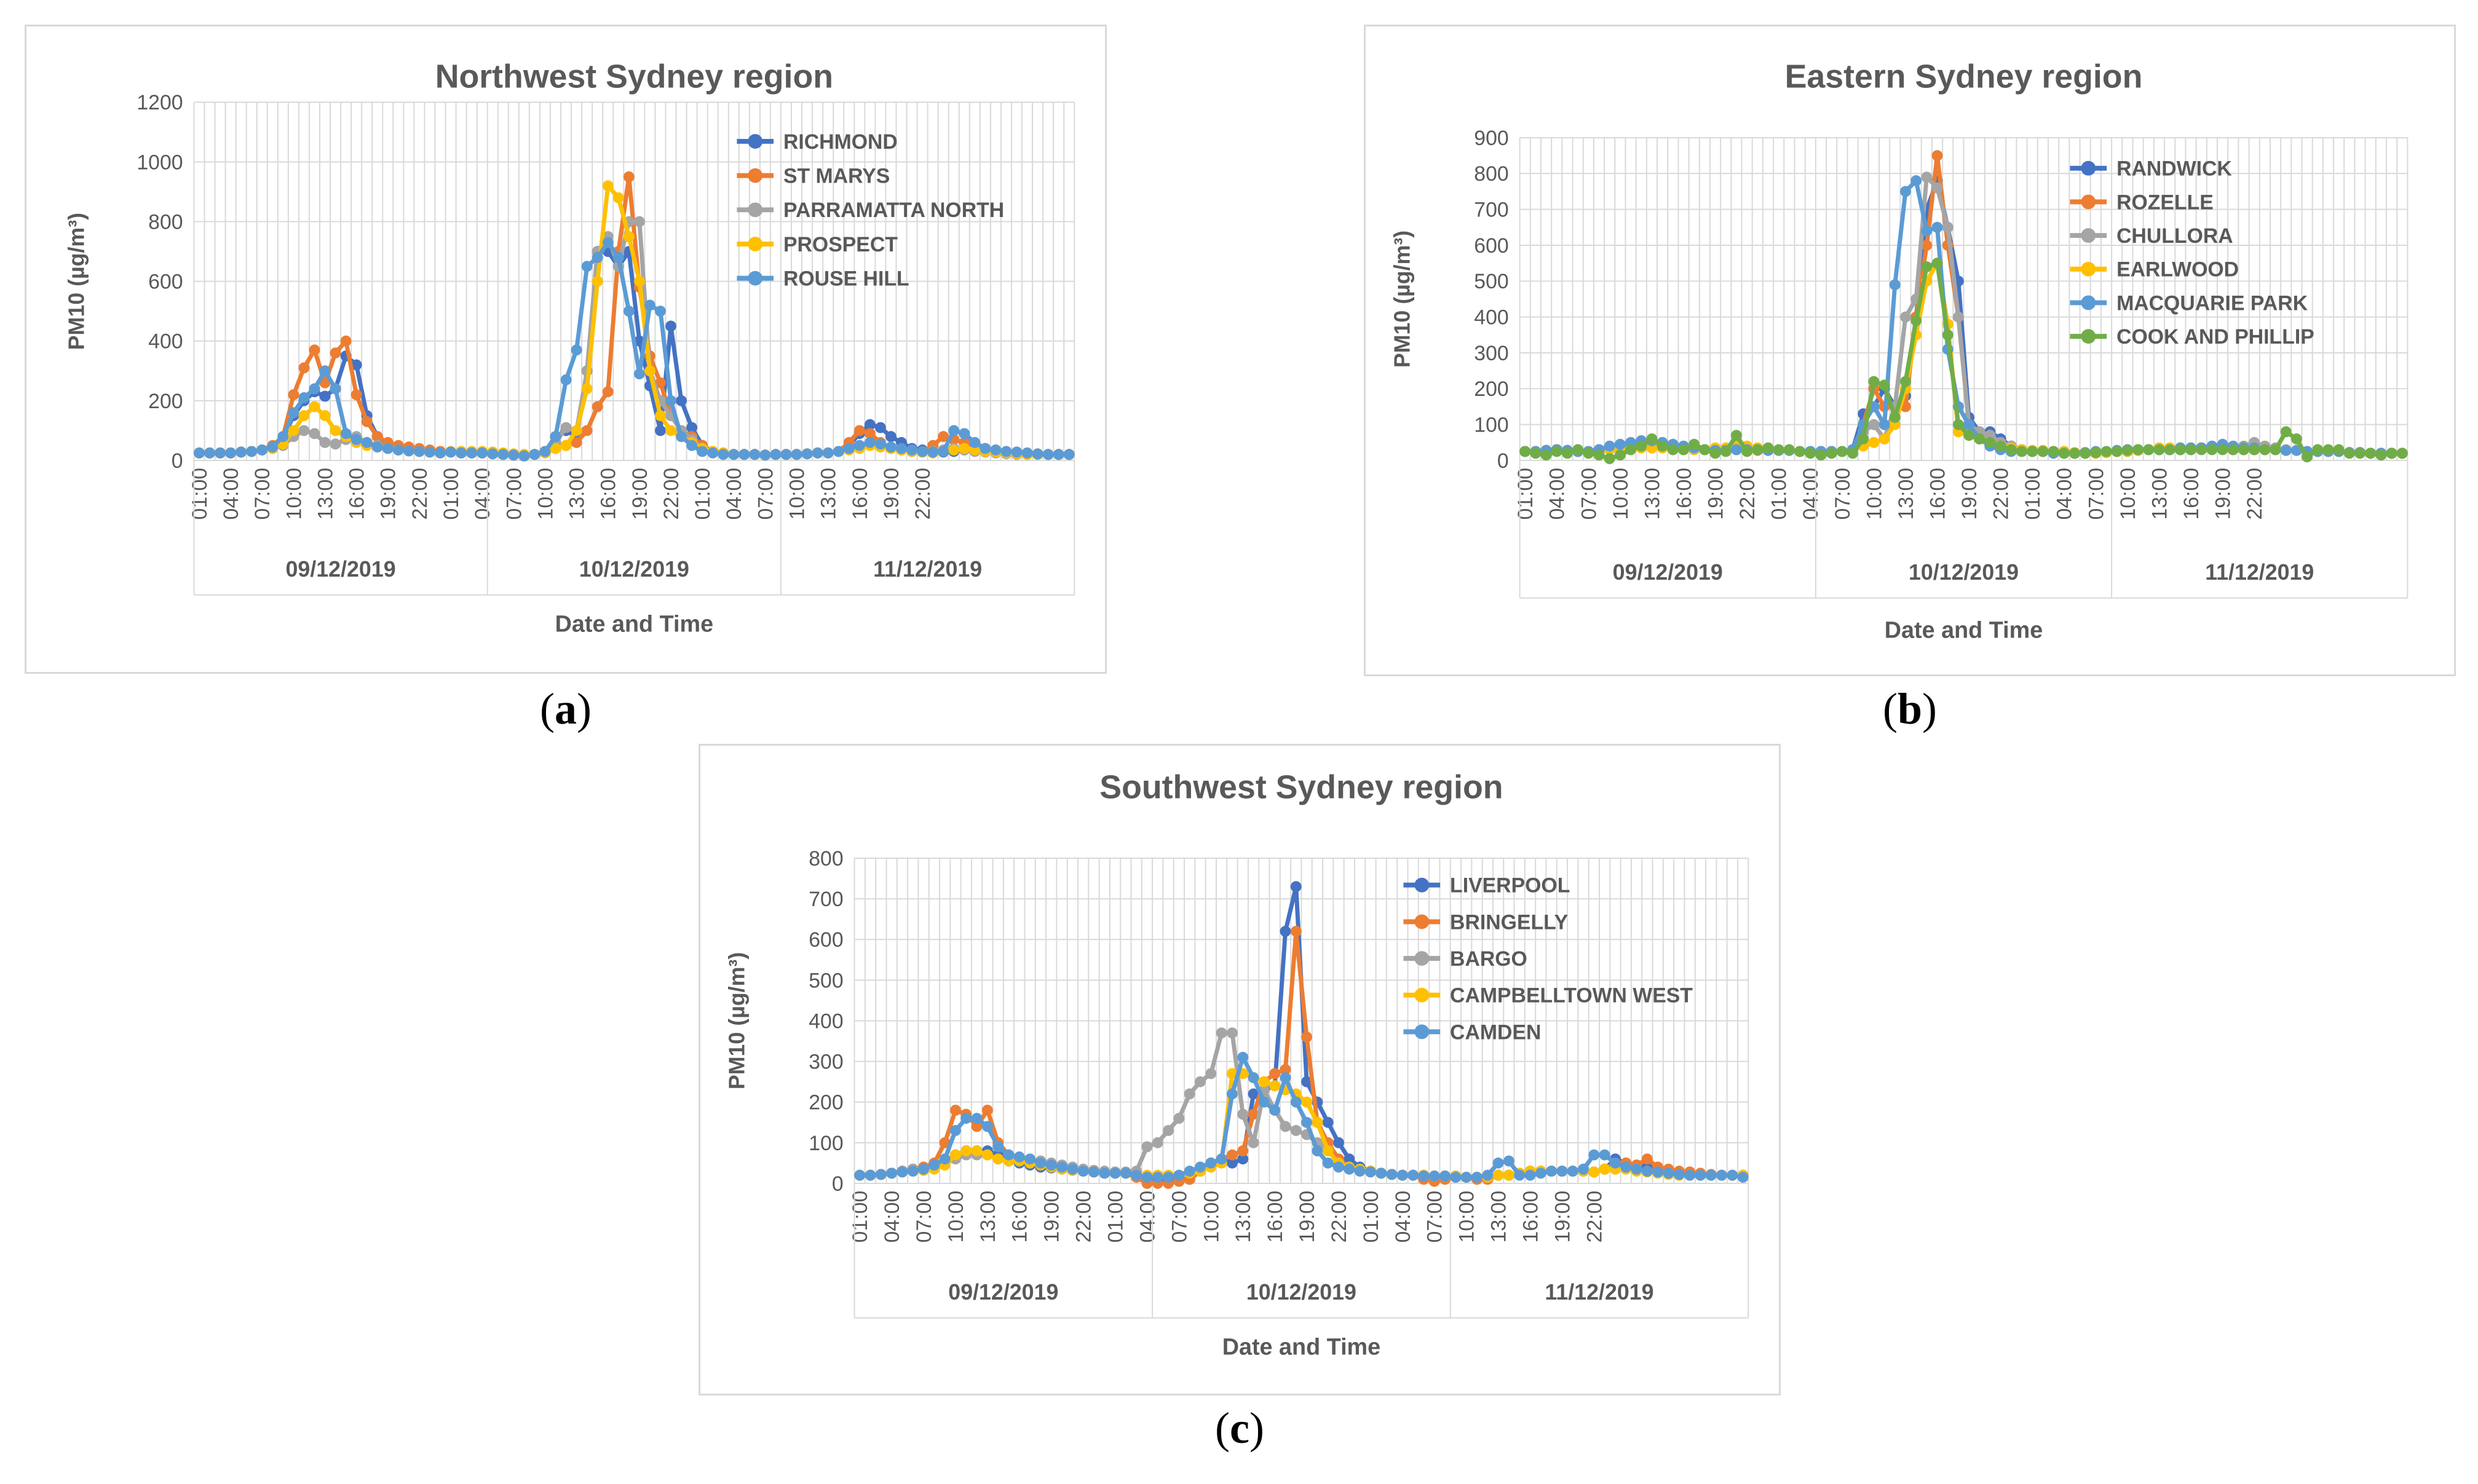 This screenshot has height=1484, width=2478. I want to click on legend-label: PROSPECT, so click(840, 244).